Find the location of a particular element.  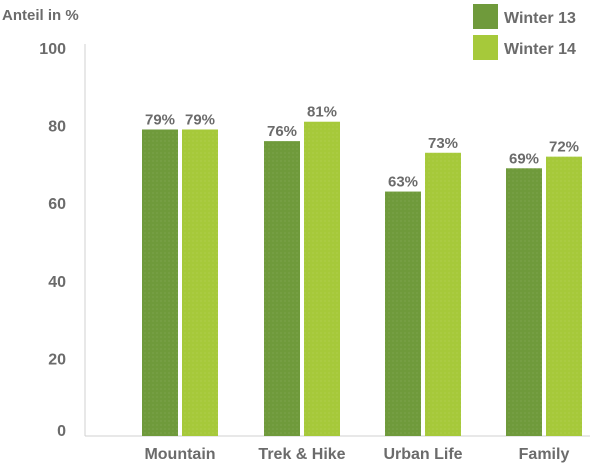

y-tick-label: 60 is located at coordinates (57, 204).